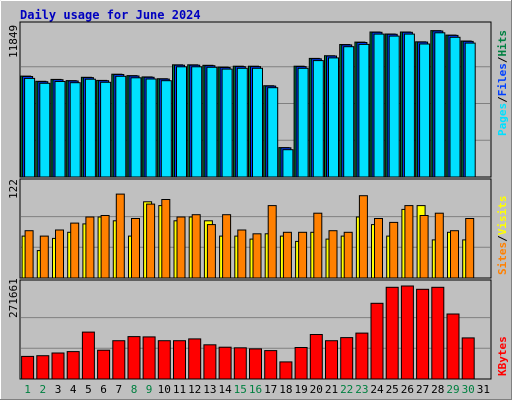 The width and height of the screenshot is (512, 400). Describe the element at coordinates (502, 356) in the screenshot. I see `legend-kbytes: KBytes` at that location.